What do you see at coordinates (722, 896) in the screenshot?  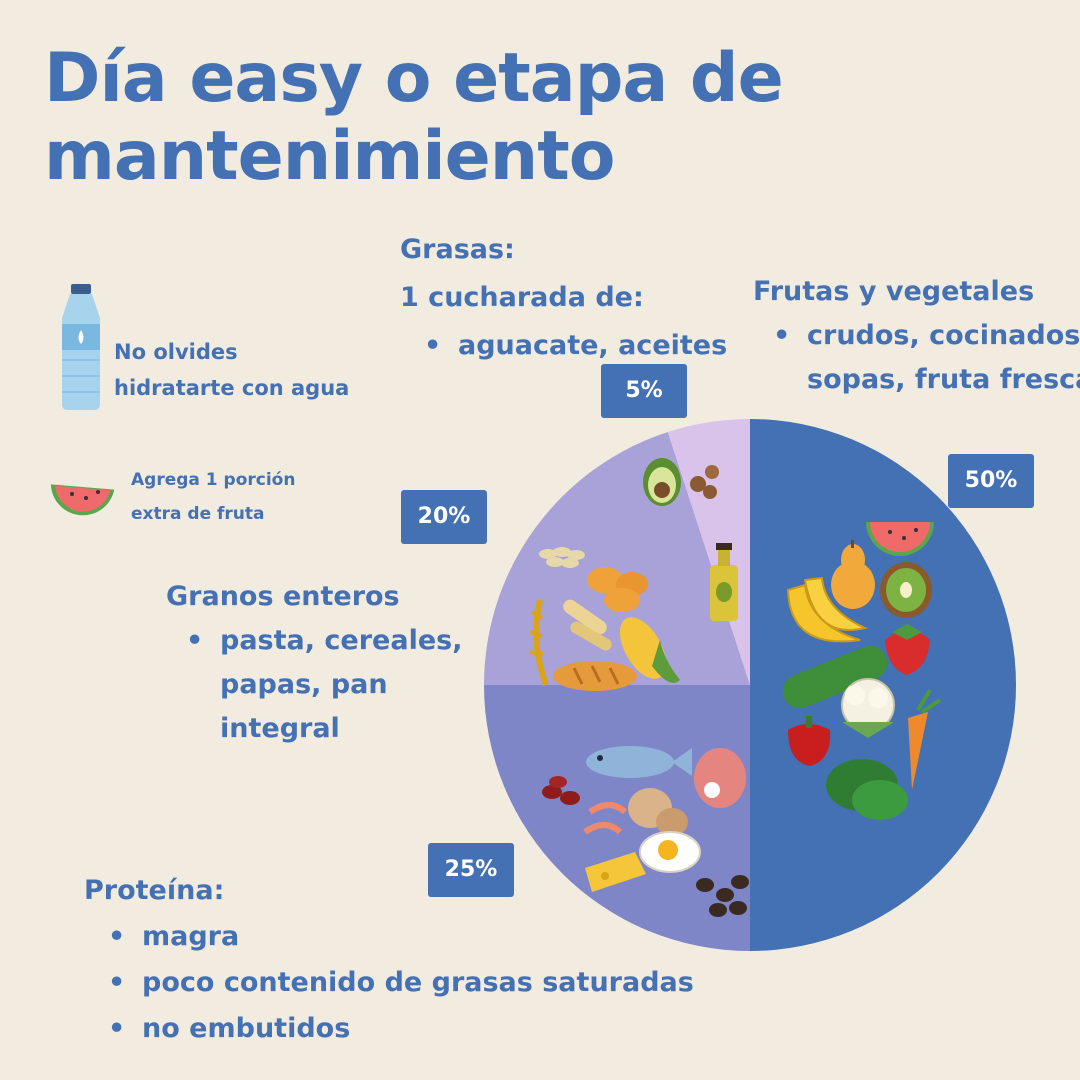 I see `coffee-beans-icon` at bounding box center [722, 896].